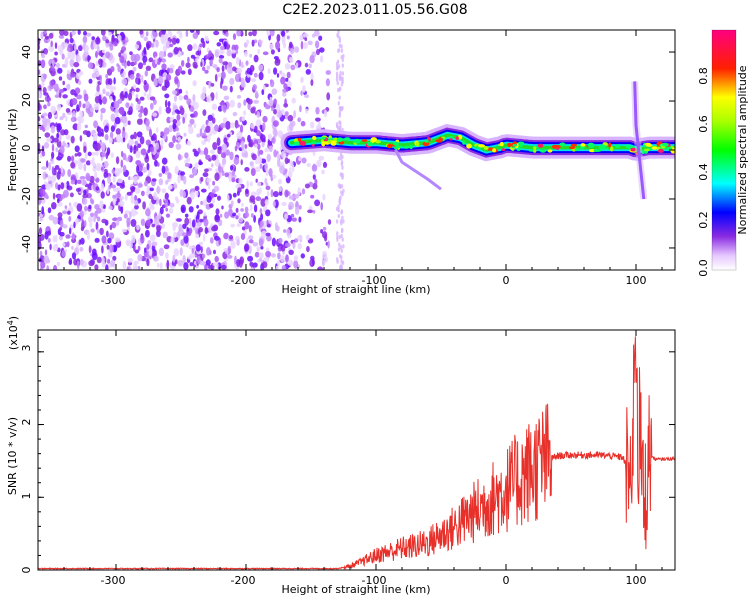  What do you see at coordinates (374, 10) in the screenshot?
I see `figure-title: C2E2.2023.011.05.56.G08` at bounding box center [374, 10].